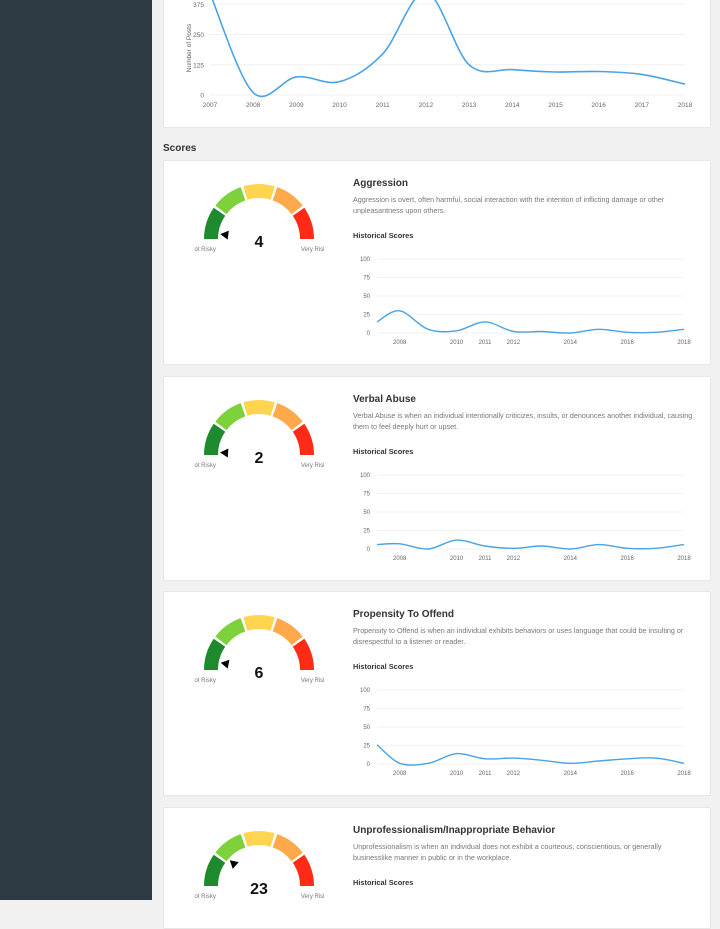 The image size is (720, 929). I want to click on score-card-title: Unprofessionalism/Inappropriate Behavior, so click(454, 830).